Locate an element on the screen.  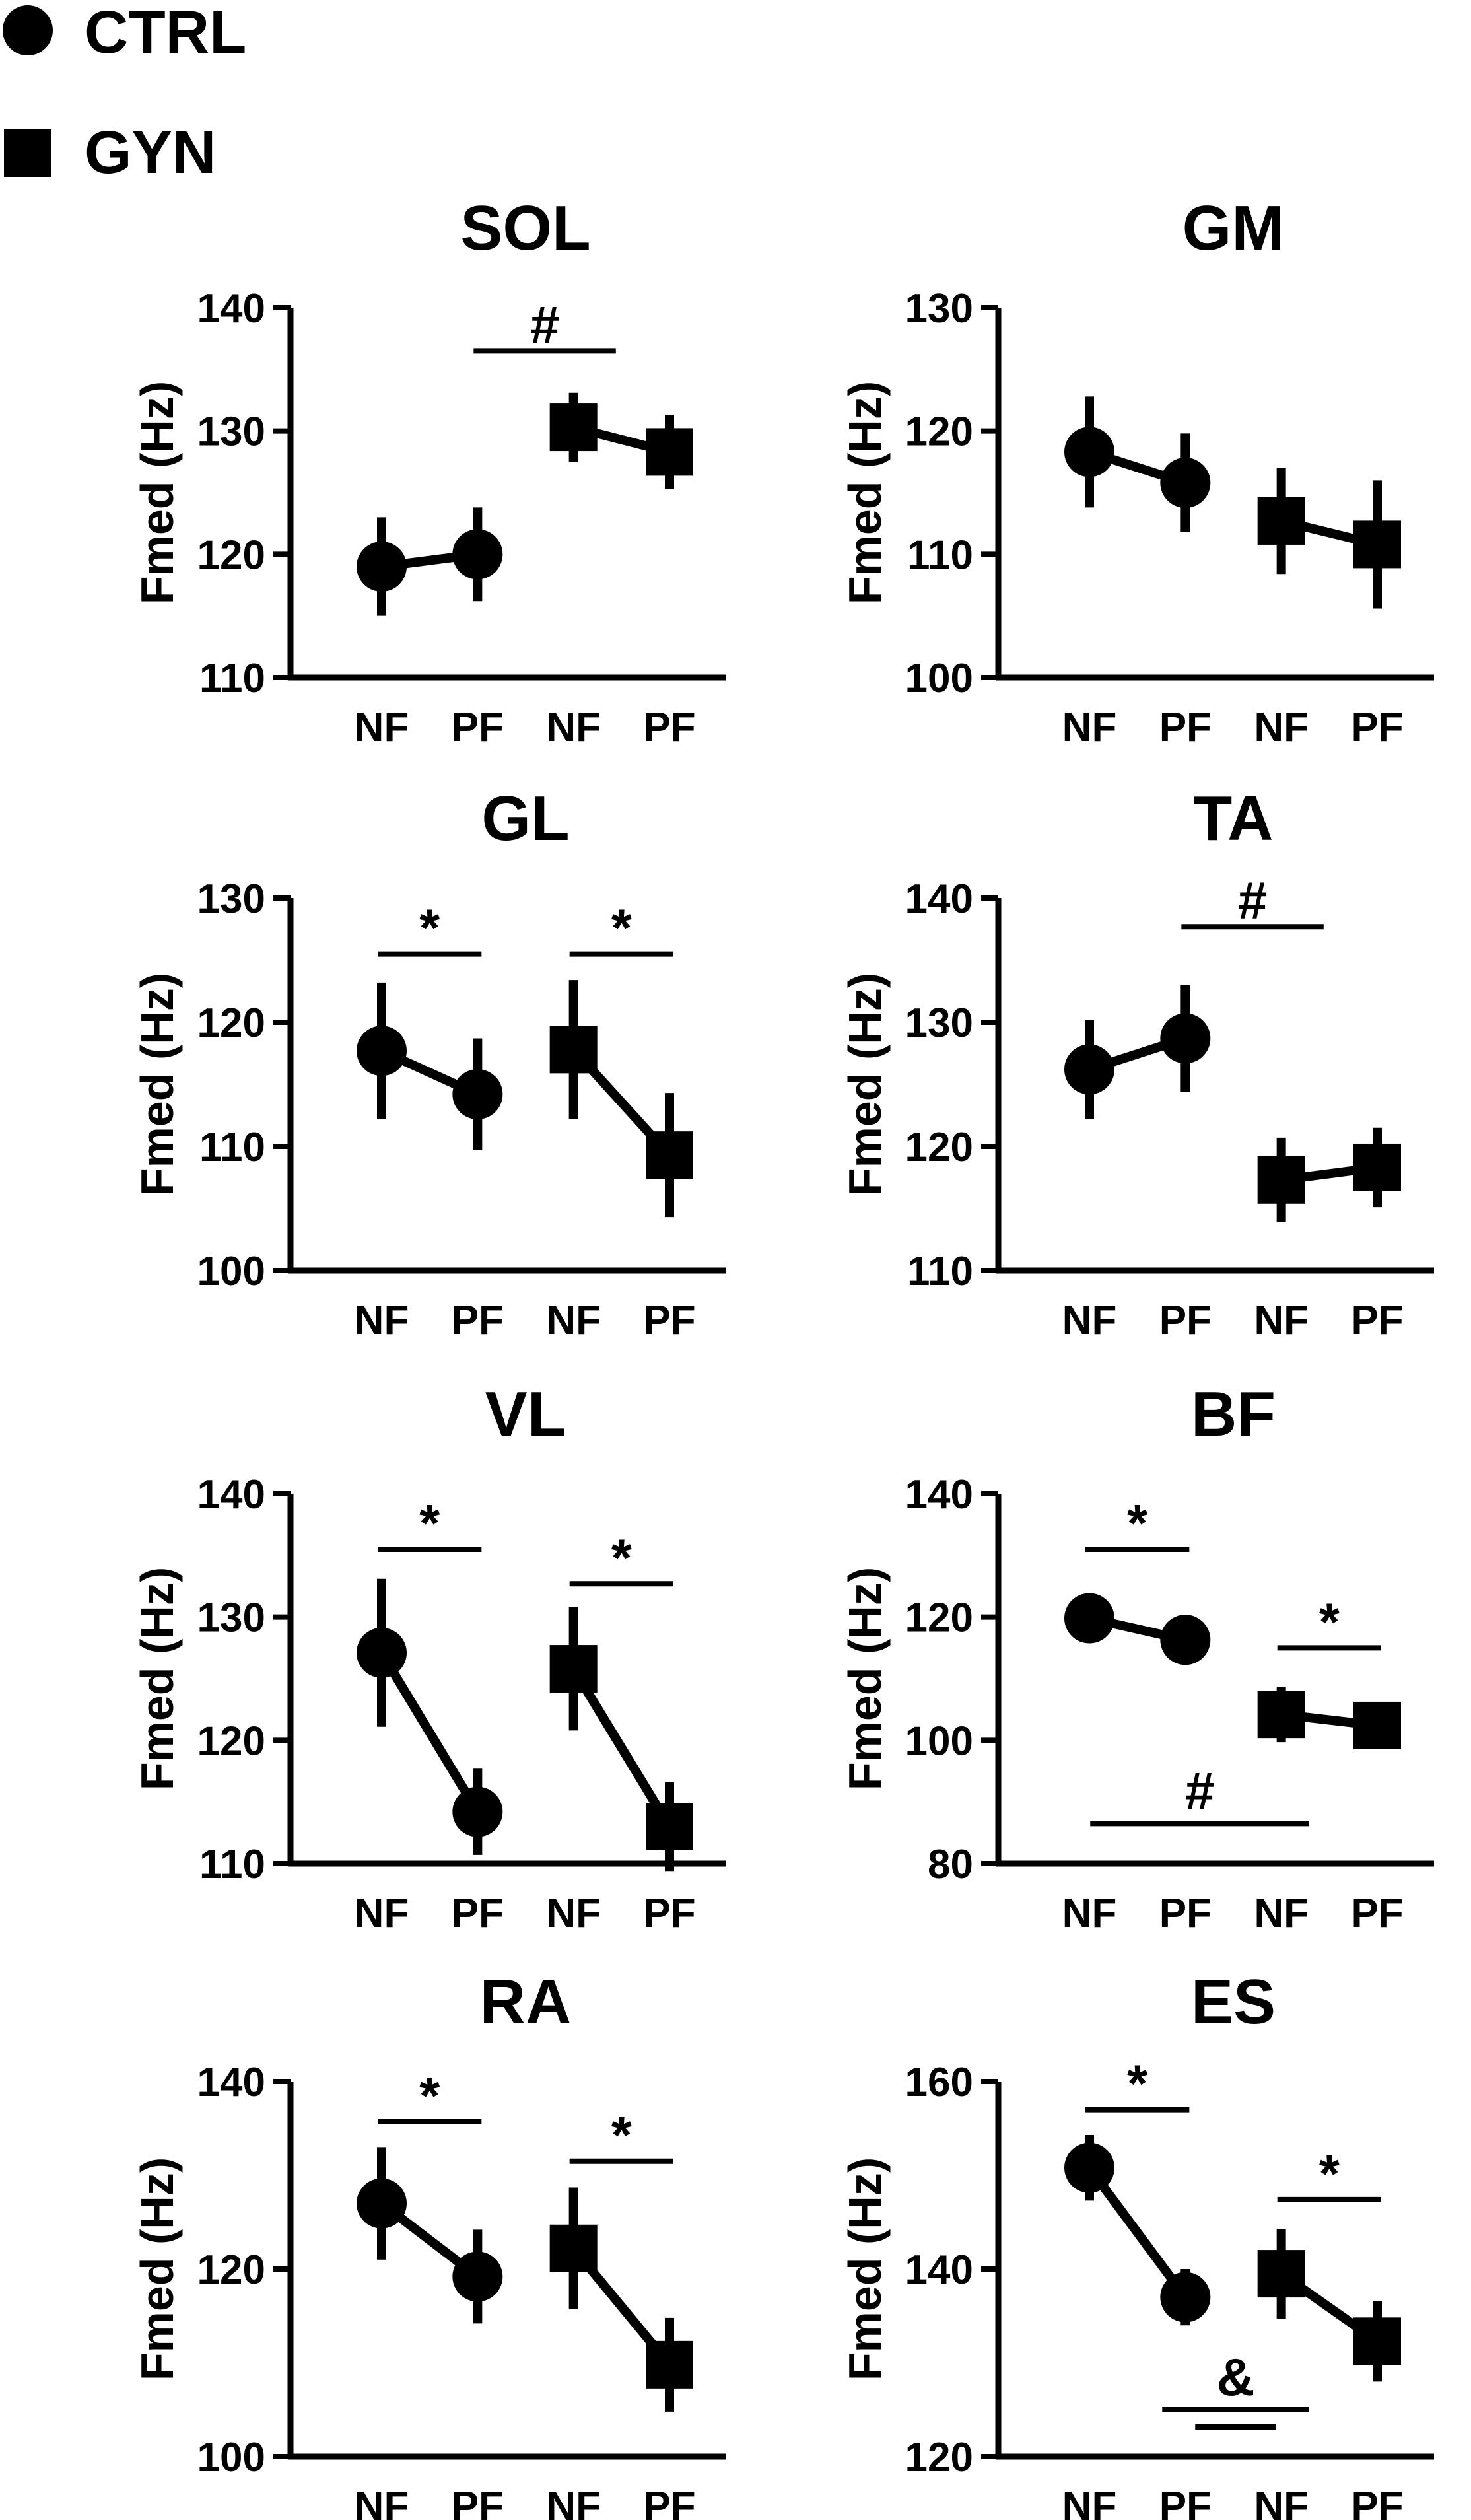
legend: CTRL GYN is located at coordinates (124, 93).